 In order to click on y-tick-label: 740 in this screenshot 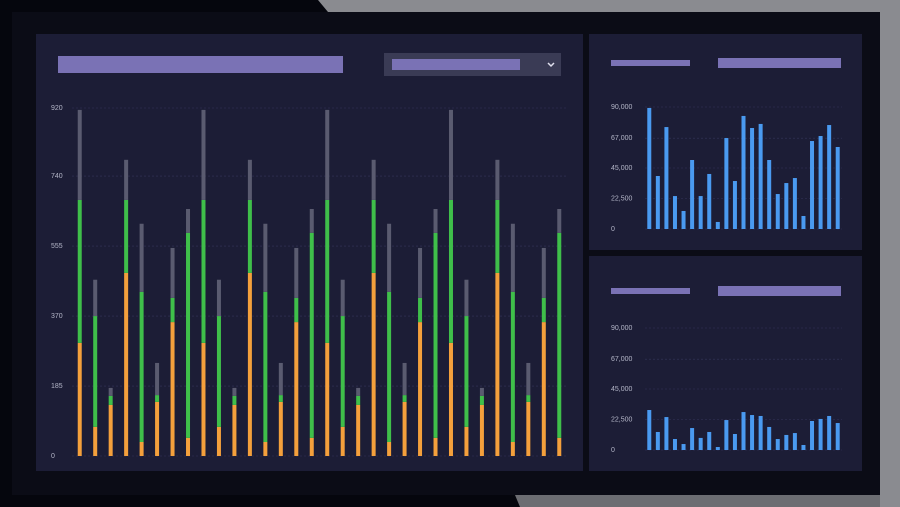, I will do `click(57, 176)`.